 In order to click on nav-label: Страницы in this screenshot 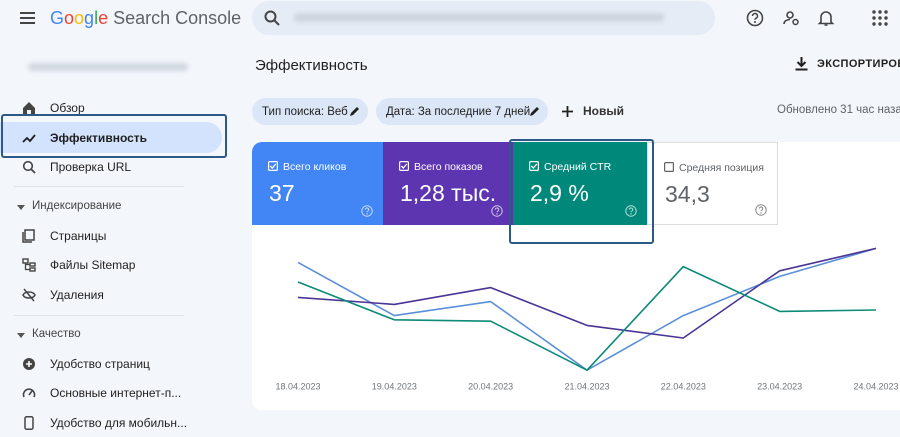, I will do `click(78, 235)`.